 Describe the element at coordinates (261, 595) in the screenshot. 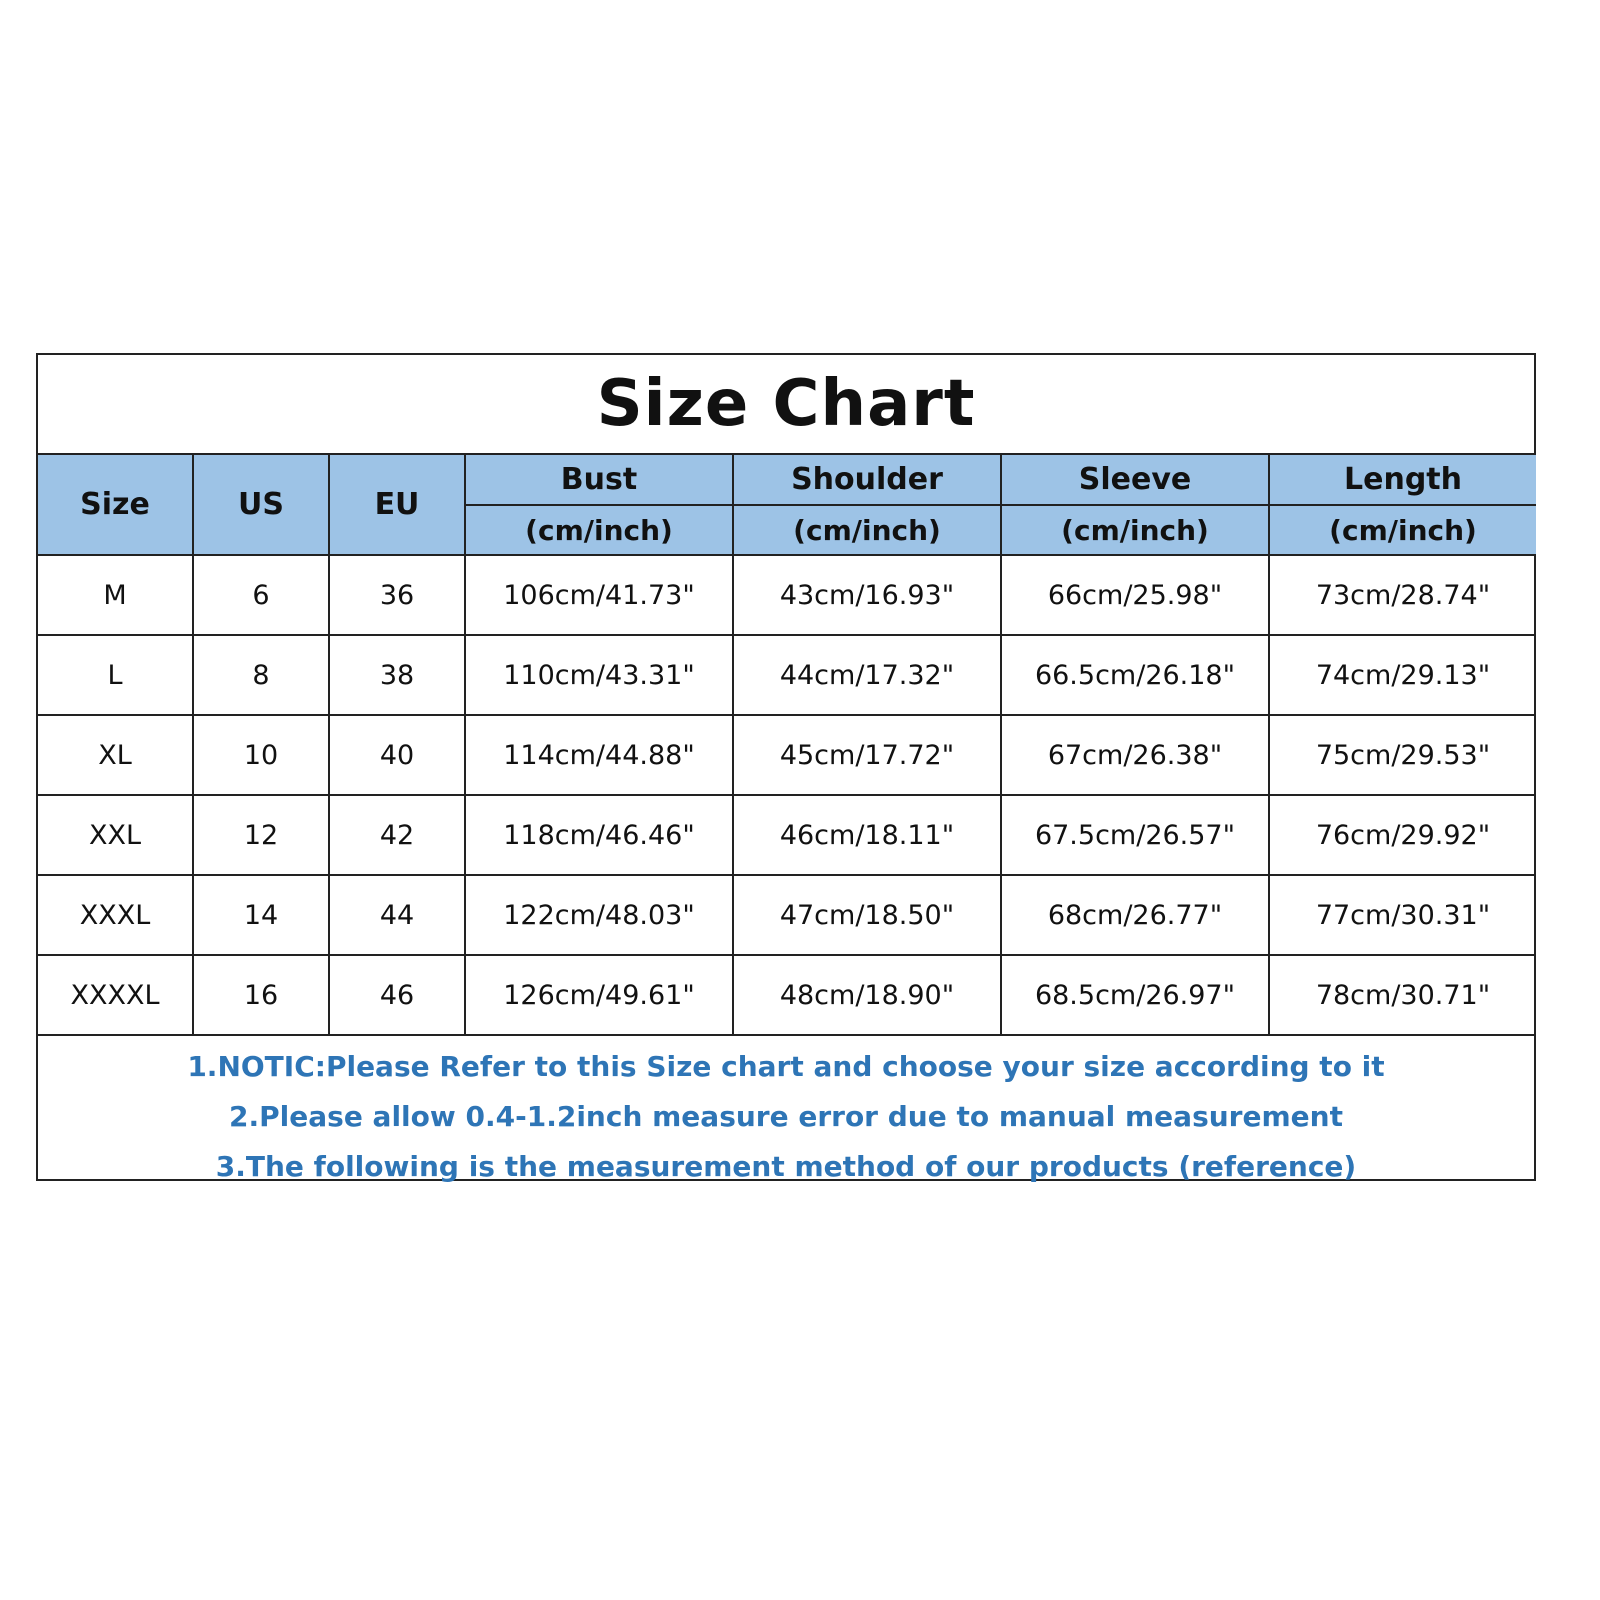

I see `cell-us: 6` at that location.